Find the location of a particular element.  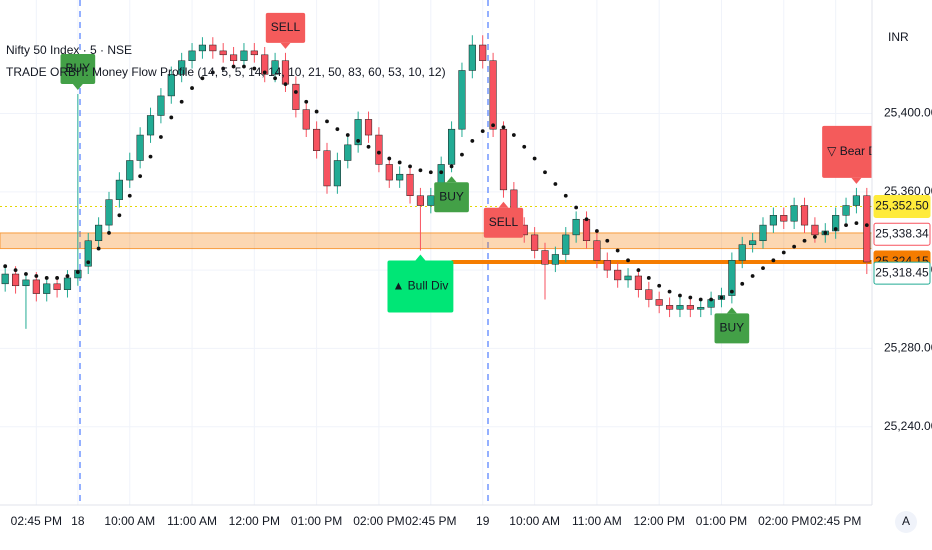

signal-label: SELL is located at coordinates (286, 27).